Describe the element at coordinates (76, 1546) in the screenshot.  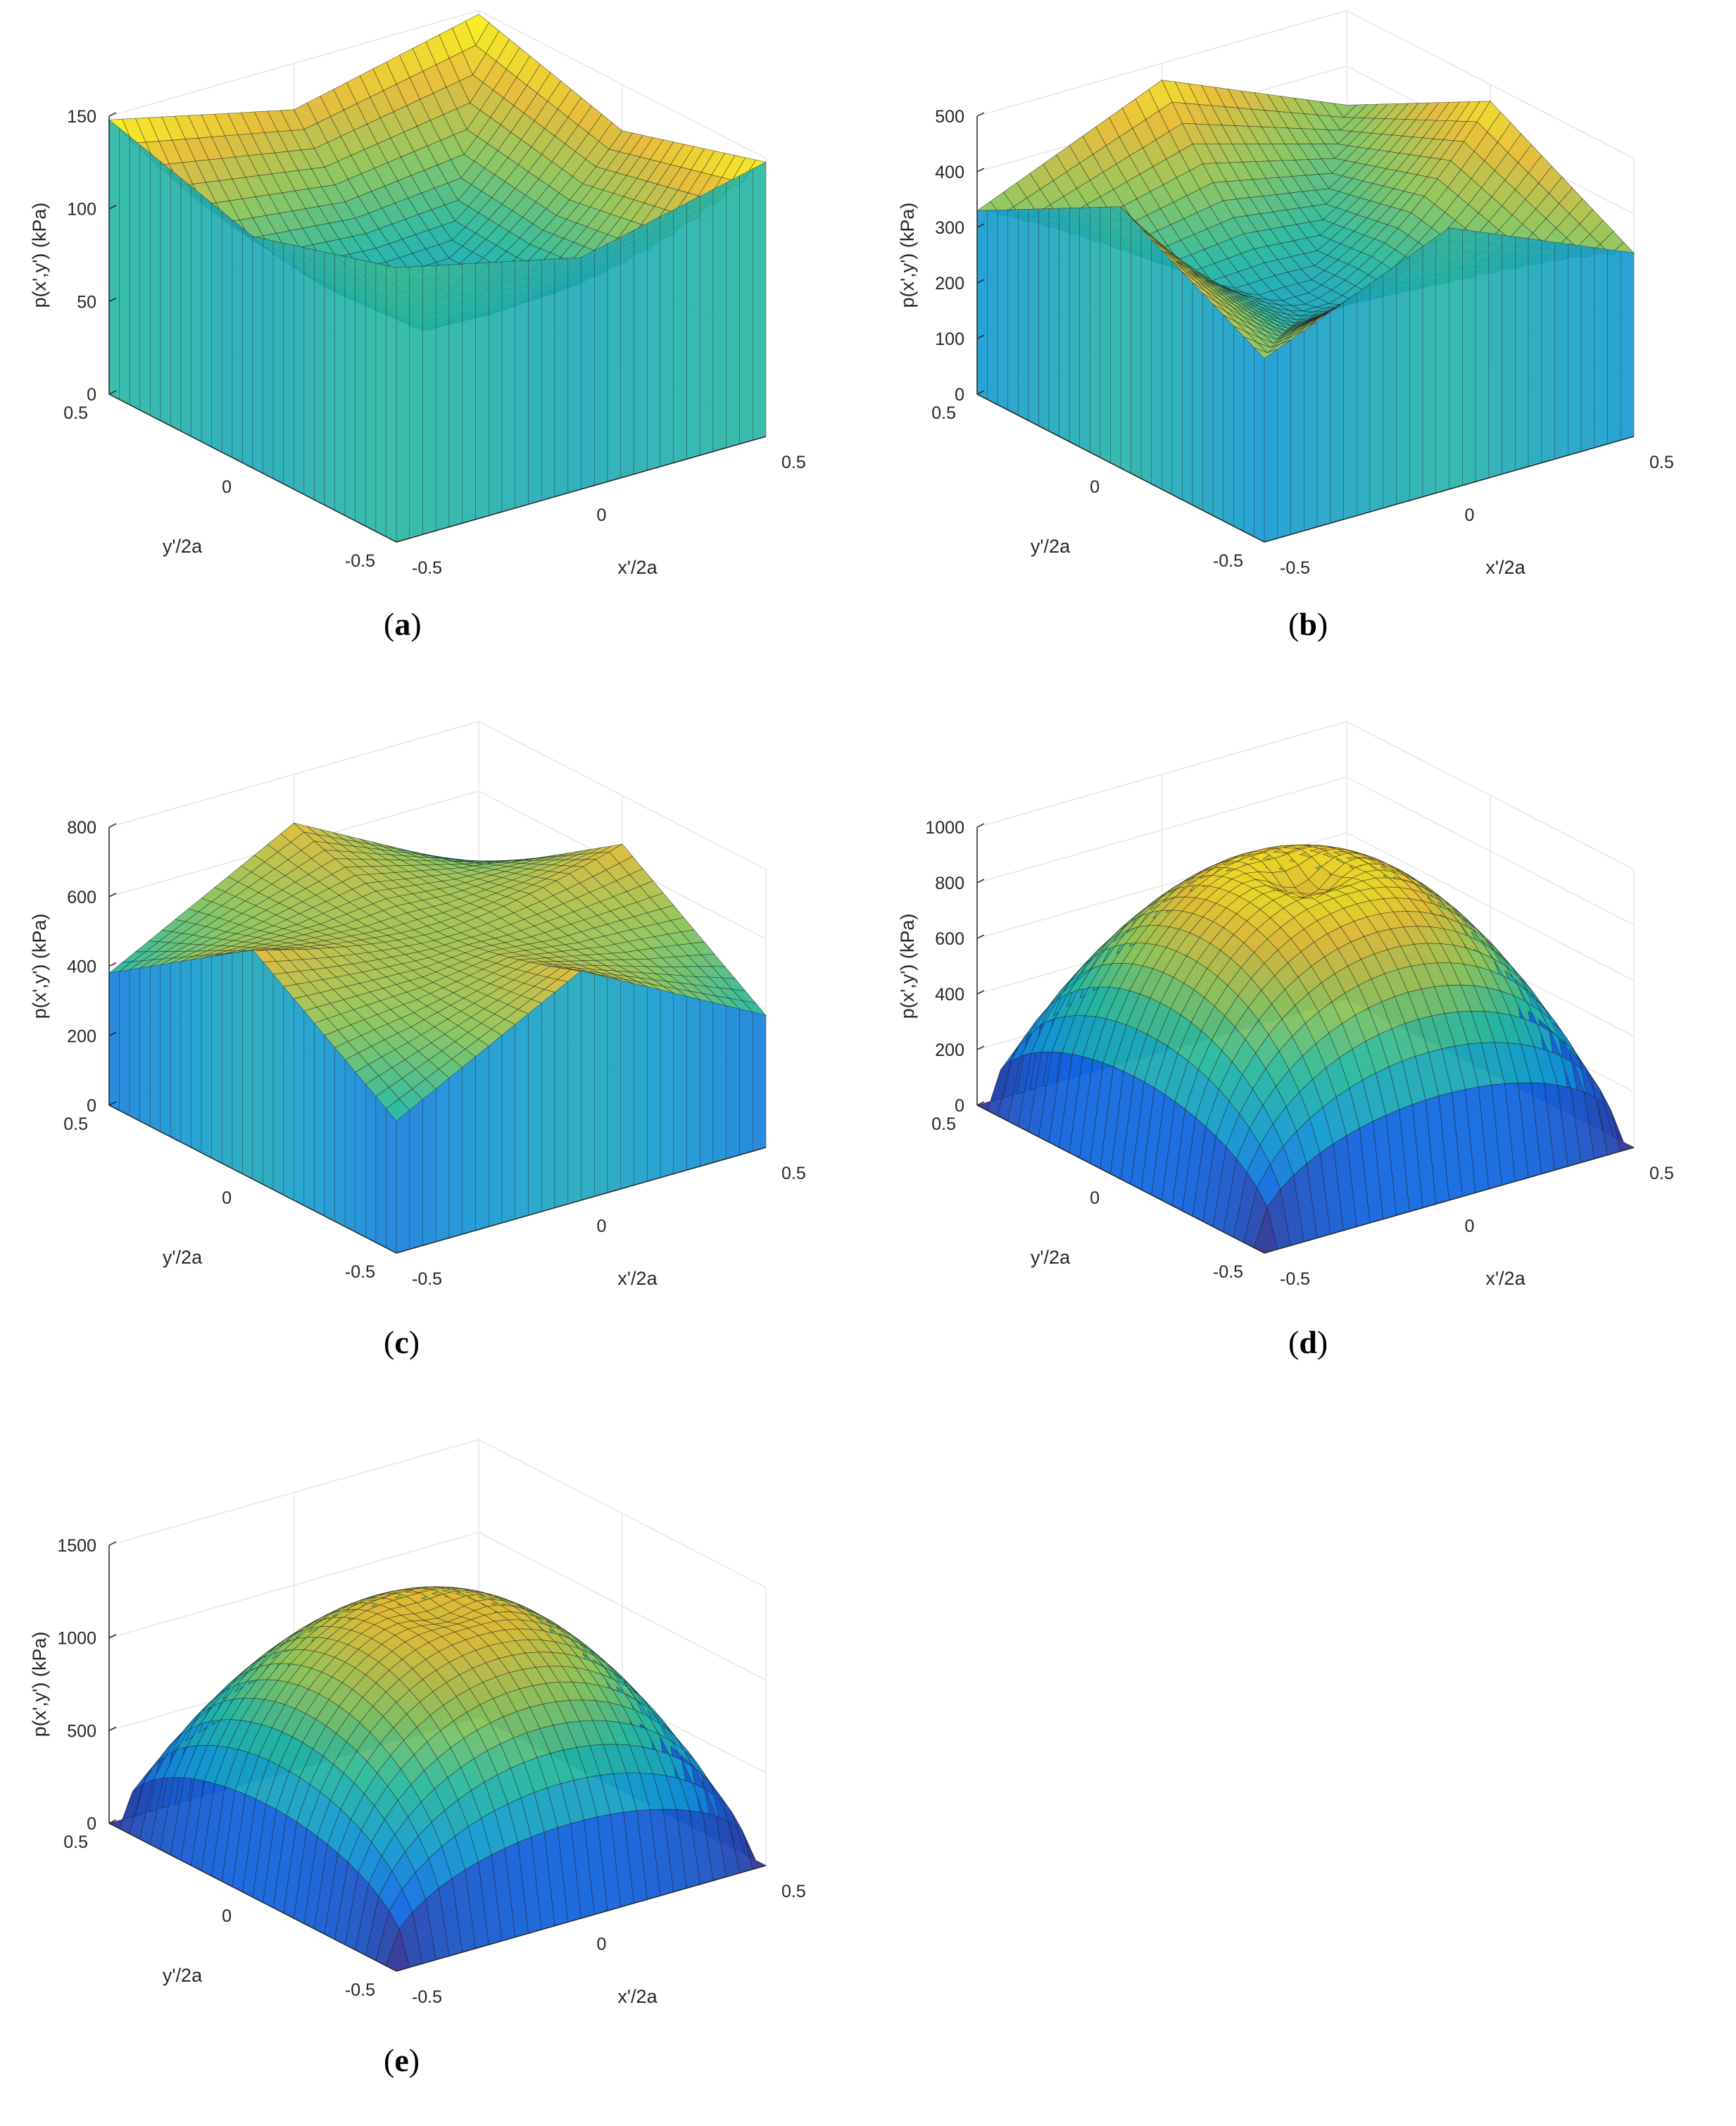
I see `z-tick-label: 1500` at that location.